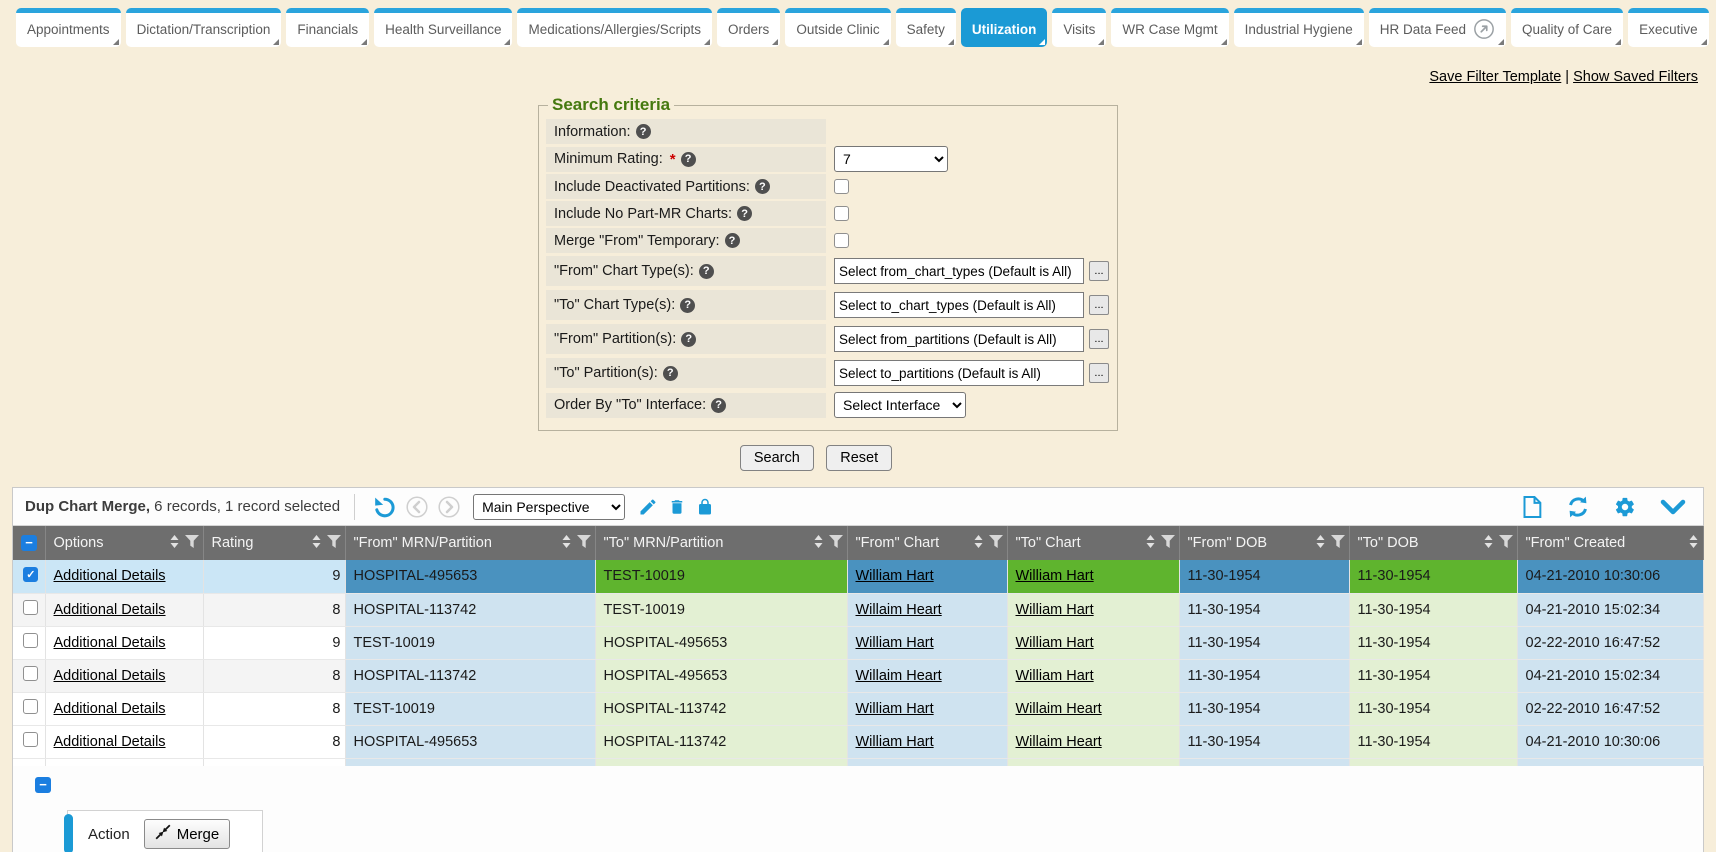 Image resolution: width=1716 pixels, height=852 pixels. What do you see at coordinates (470, 543) in the screenshot?
I see `column-header-from-mrn-partition: "From" MRN/Partition` at bounding box center [470, 543].